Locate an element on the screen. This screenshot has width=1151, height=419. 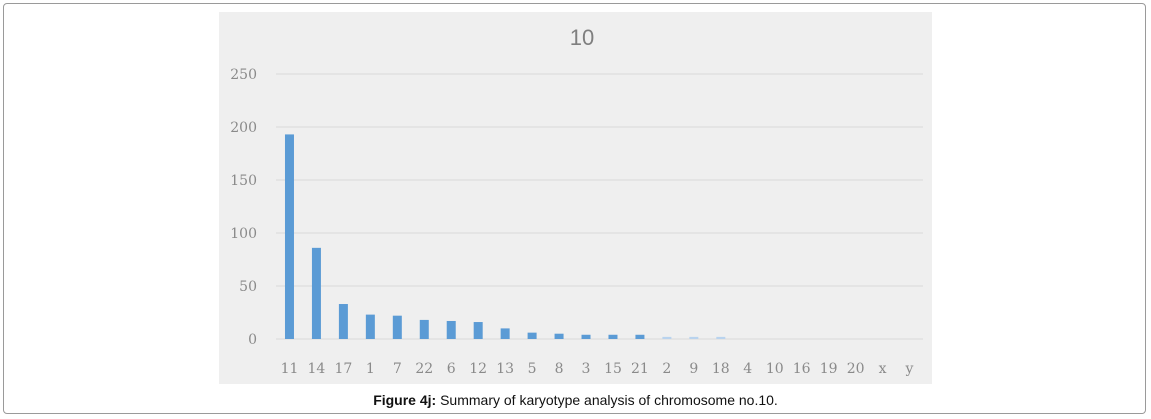
caption-label: Figure 4j: is located at coordinates (405, 400).